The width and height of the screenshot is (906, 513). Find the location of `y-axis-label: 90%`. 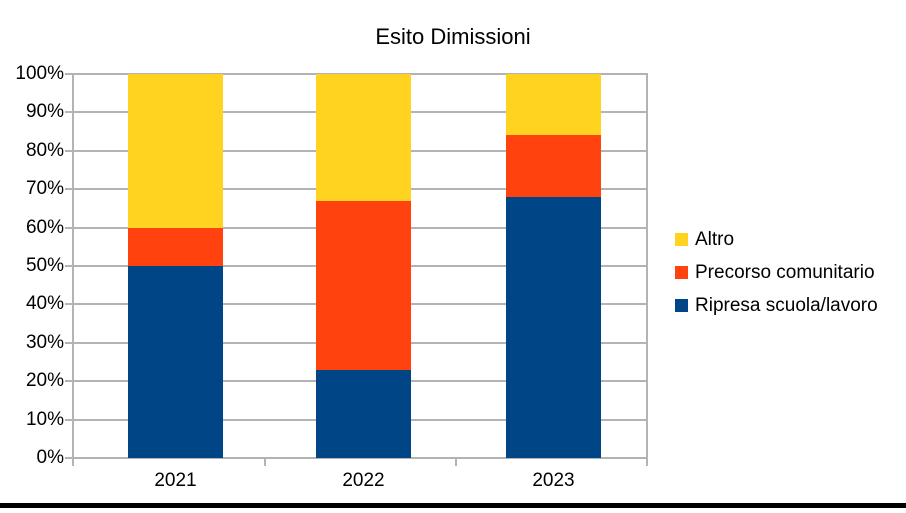

y-axis-label: 90% is located at coordinates (44, 111).